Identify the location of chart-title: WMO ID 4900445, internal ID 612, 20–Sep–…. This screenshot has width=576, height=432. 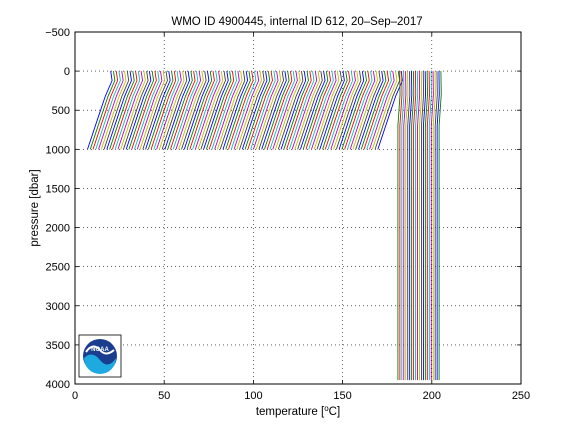
(296, 22).